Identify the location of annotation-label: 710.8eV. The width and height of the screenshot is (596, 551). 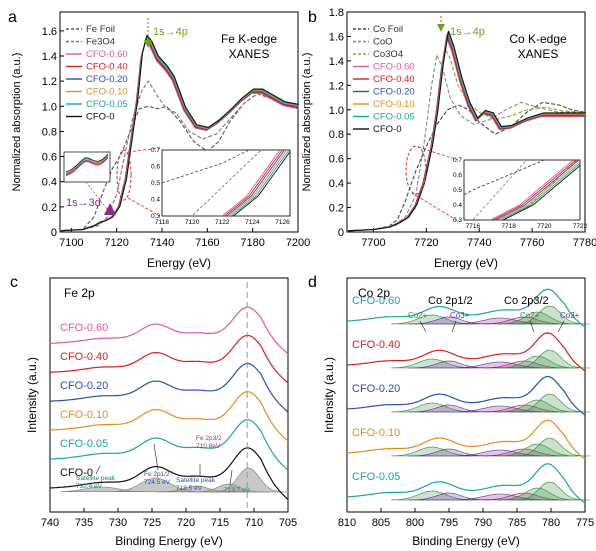
(208, 446).